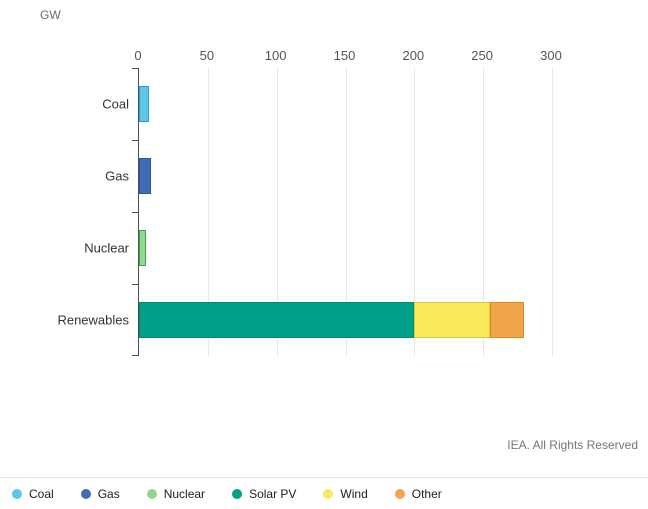 The height and width of the screenshot is (509, 648). I want to click on bar-segment-other, so click(507, 320).